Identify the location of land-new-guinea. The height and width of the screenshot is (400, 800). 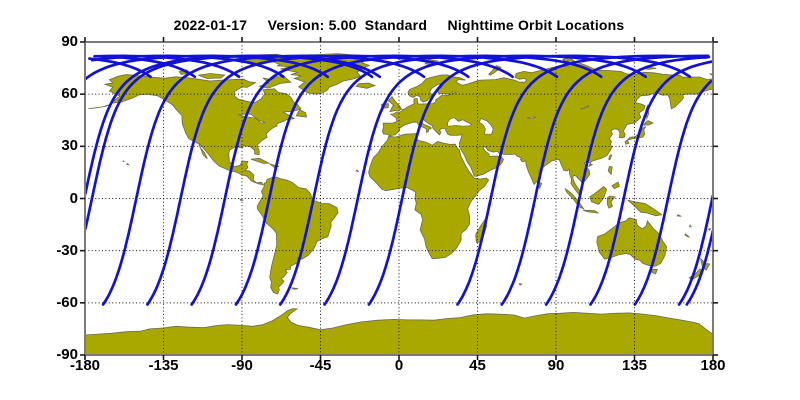
(645, 208).